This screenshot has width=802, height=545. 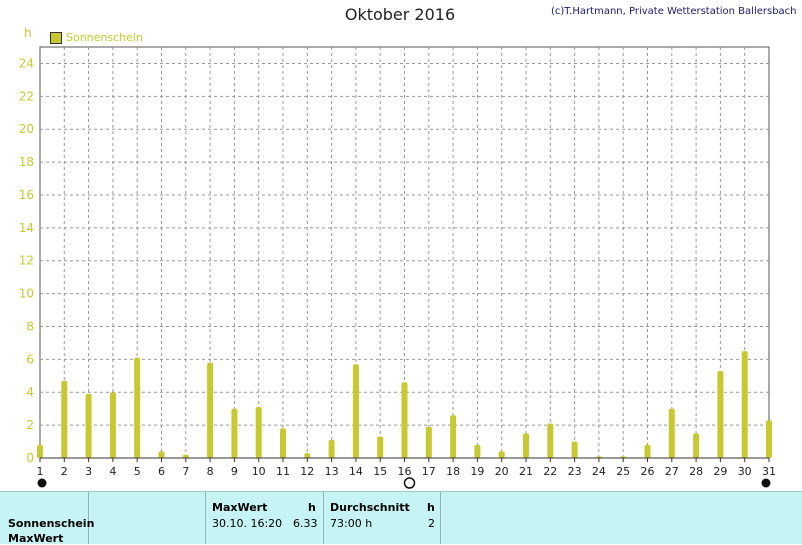 I want to click on max-datetime: 30.10. 16:20, so click(x=247, y=523).